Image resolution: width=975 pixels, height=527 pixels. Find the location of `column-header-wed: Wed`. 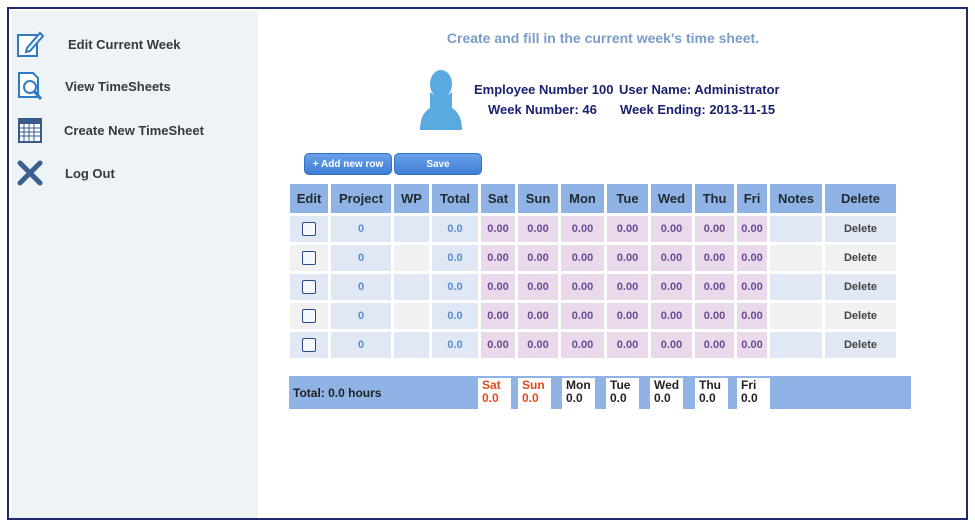

column-header-wed: Wed is located at coordinates (671, 198).